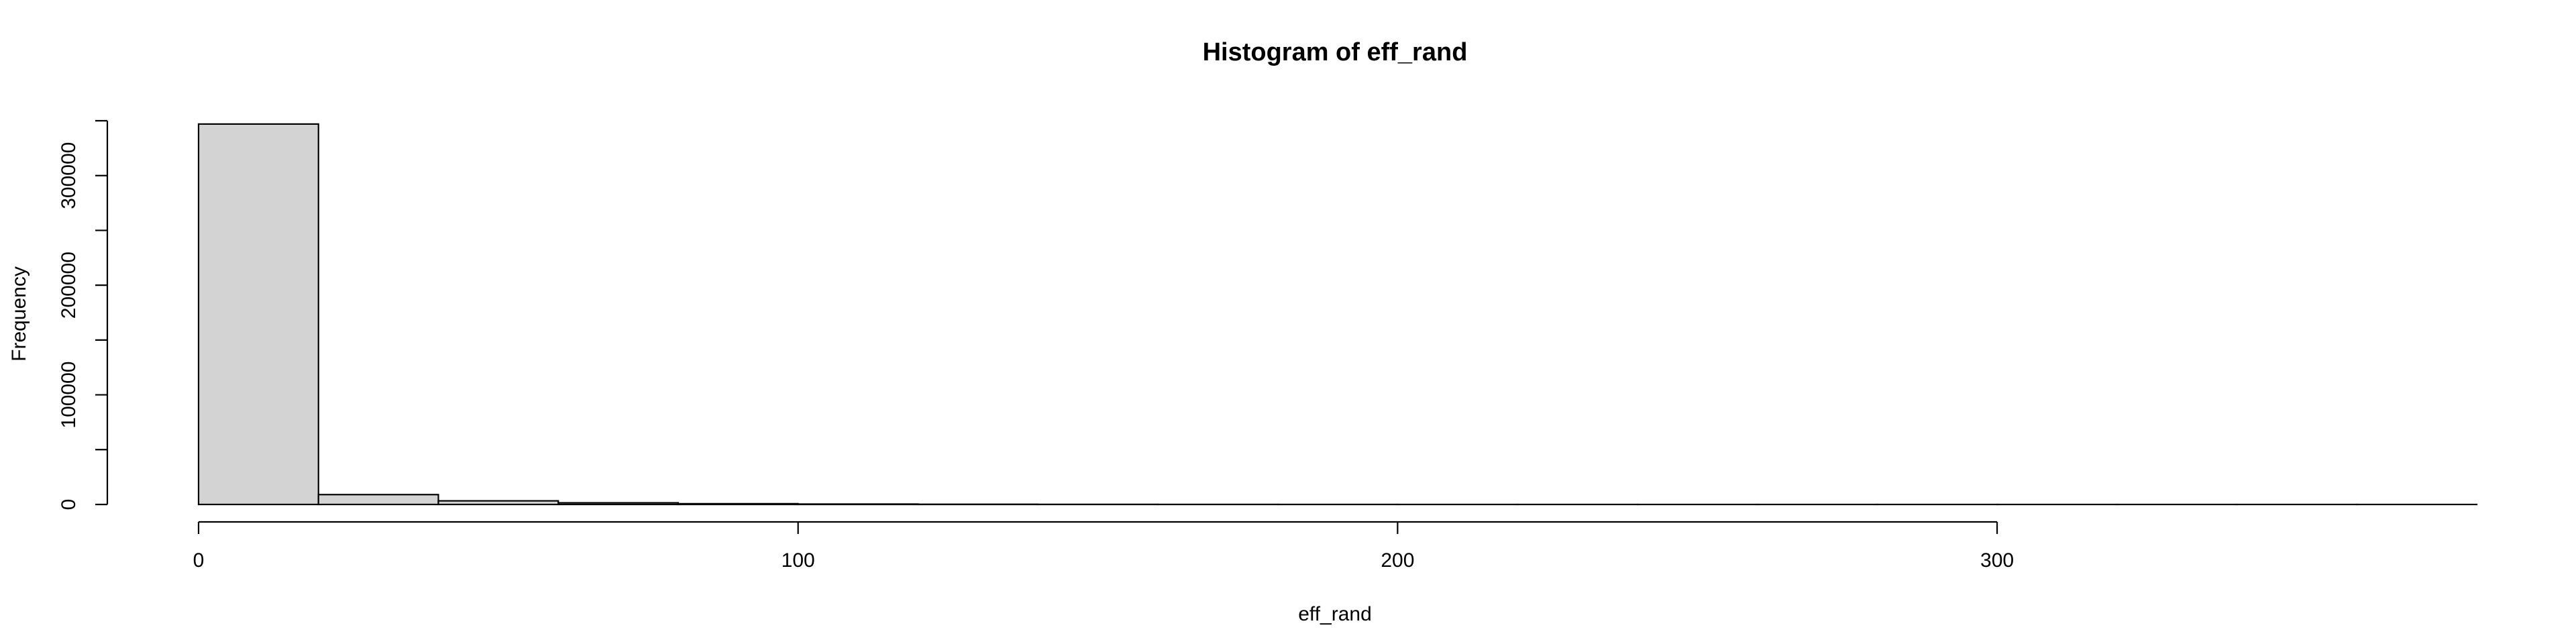 The width and height of the screenshot is (2576, 644). I want to click on chart-title: Histogram of eff_rand, so click(1335, 52).